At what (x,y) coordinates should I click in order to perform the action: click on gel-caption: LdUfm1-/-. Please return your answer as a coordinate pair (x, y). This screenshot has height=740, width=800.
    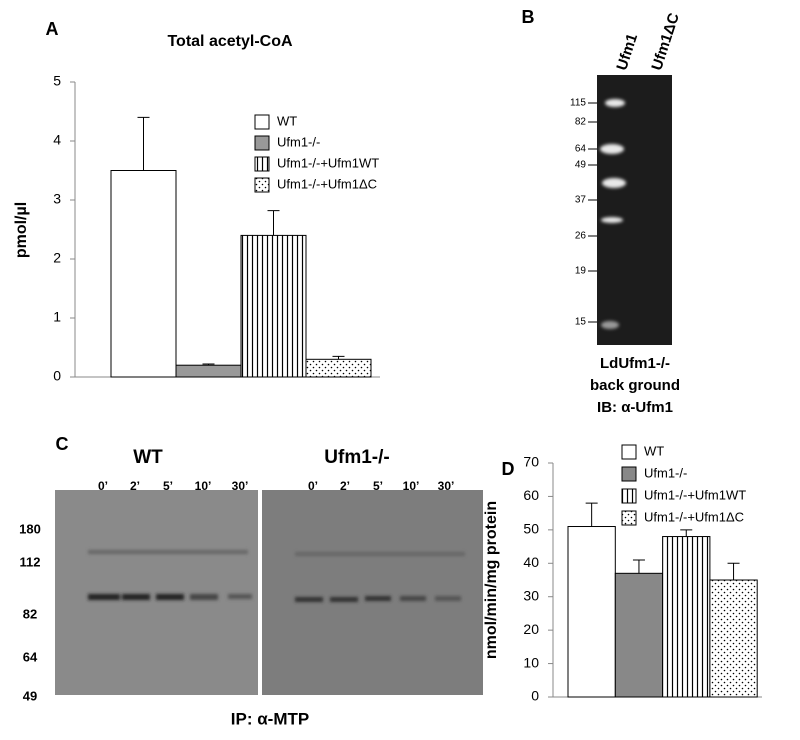
    Looking at the image, I should click on (635, 363).